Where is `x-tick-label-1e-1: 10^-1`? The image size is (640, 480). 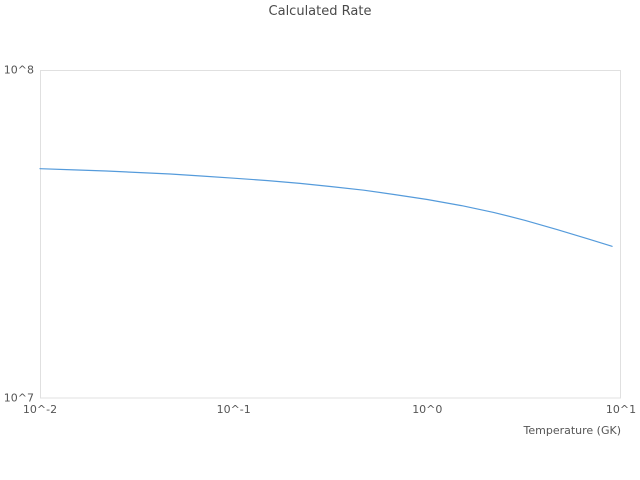
x-tick-label-1e-1: 10^-1 is located at coordinates (233, 409).